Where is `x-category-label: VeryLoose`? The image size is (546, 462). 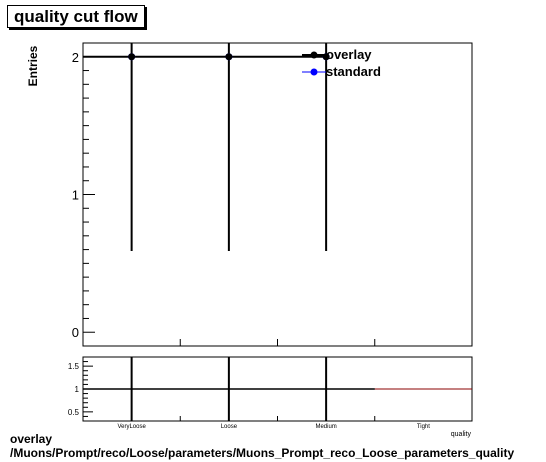
x-category-label: VeryLoose is located at coordinates (131, 427).